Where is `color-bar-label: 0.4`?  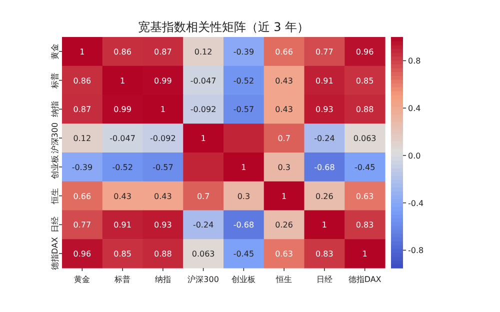
color-bar-label: 0.4 is located at coordinates (414, 109).